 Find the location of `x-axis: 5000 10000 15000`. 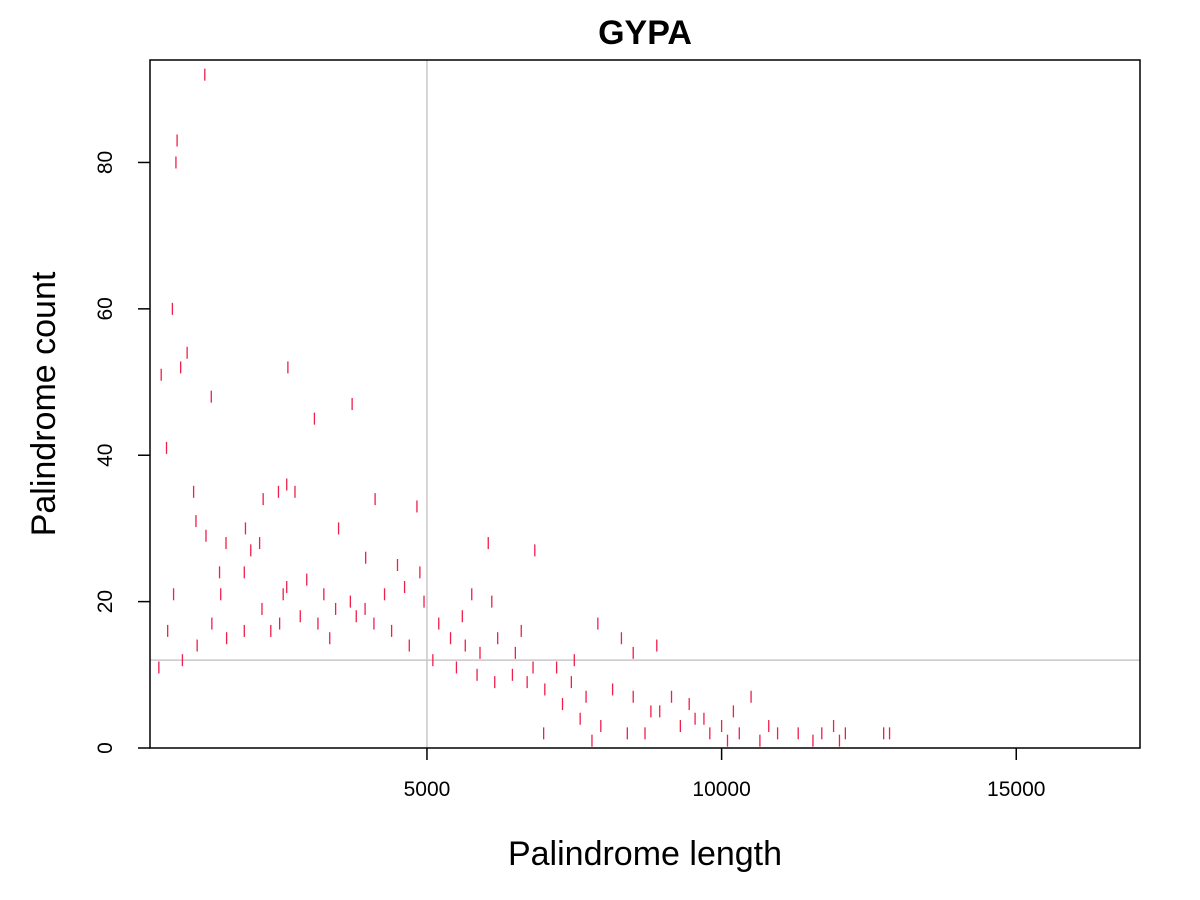

x-axis: 5000 10000 15000 is located at coordinates (724, 774).